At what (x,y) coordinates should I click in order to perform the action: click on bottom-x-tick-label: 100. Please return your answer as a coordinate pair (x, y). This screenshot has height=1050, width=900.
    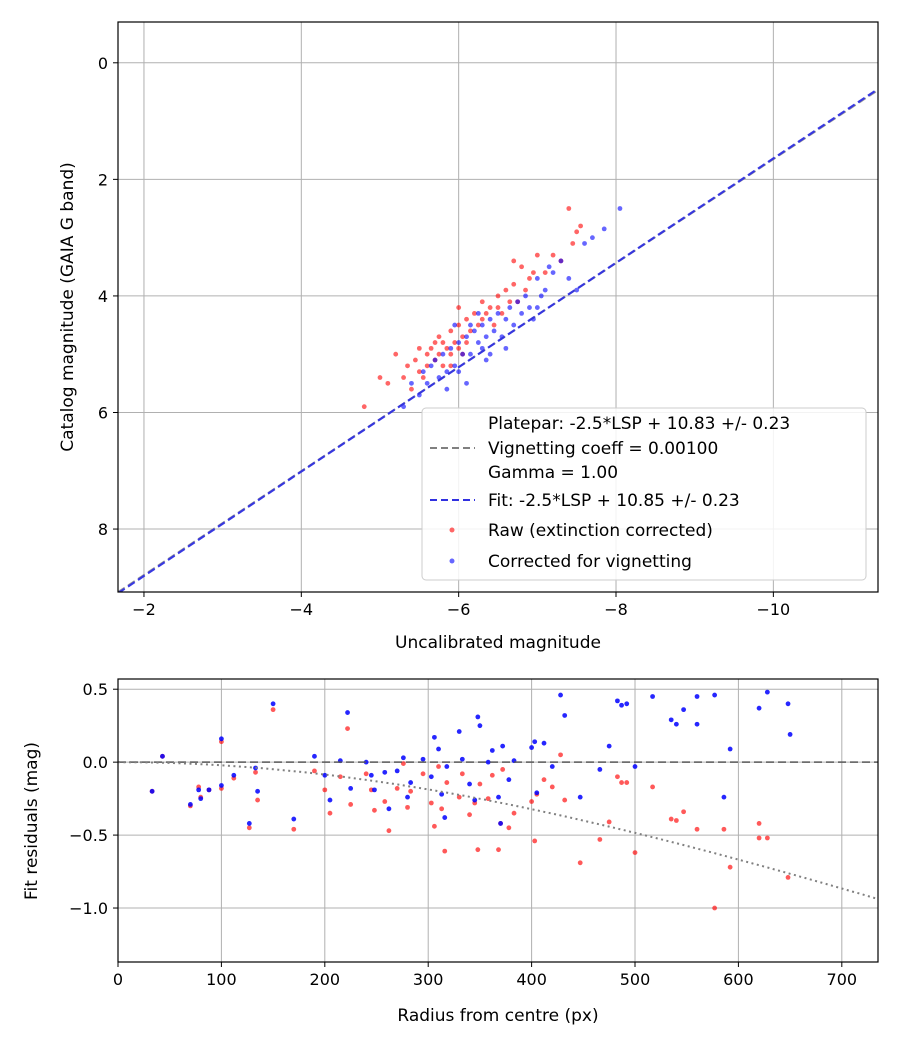
    Looking at the image, I should click on (221, 979).